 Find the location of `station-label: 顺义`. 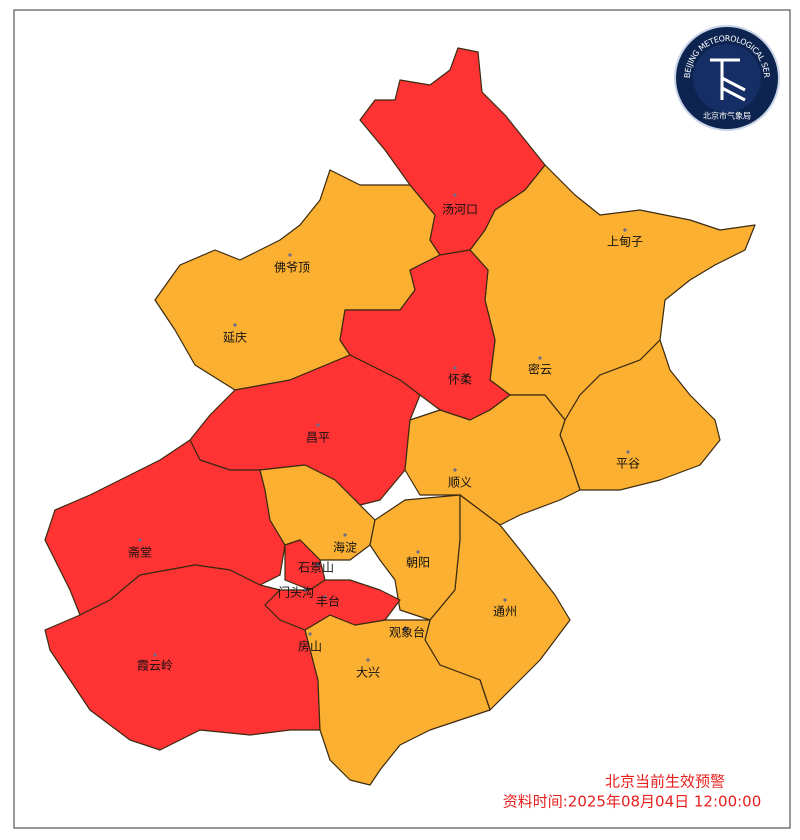

station-label: 顺义 is located at coordinates (460, 483).